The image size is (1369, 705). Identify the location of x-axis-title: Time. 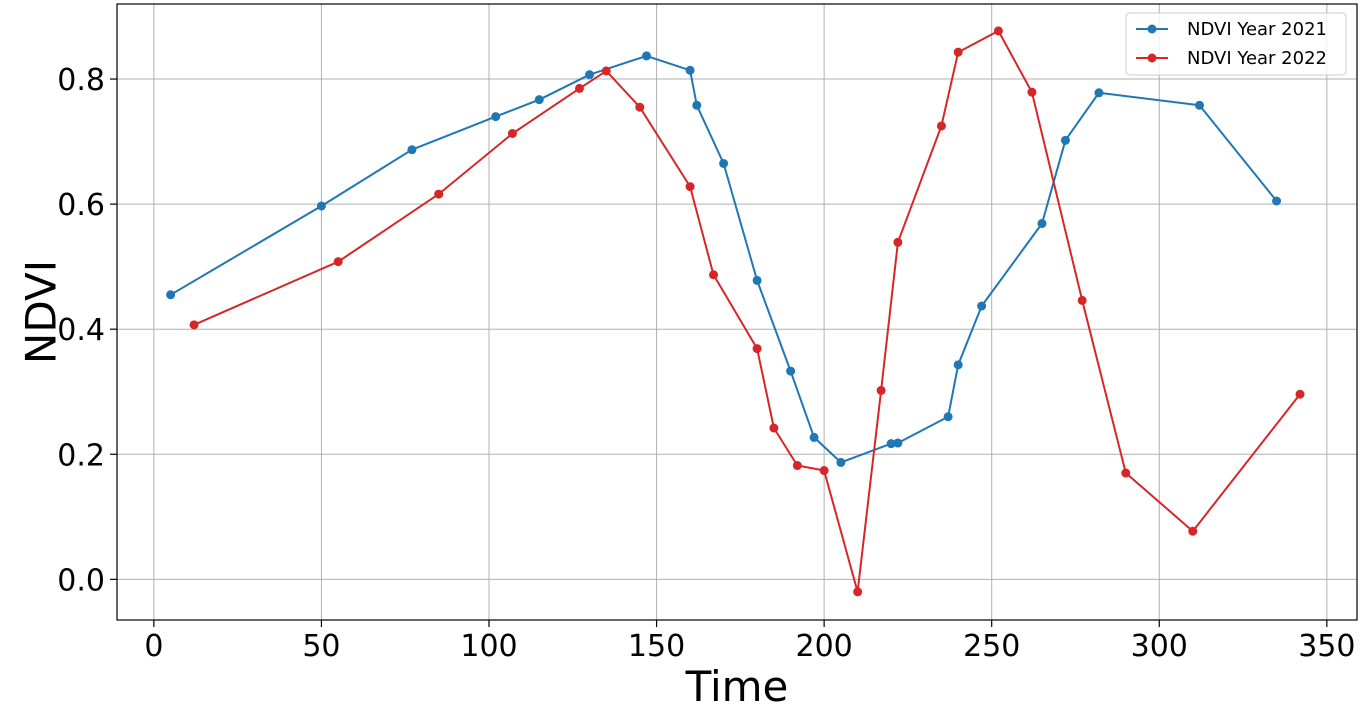
(737, 683).